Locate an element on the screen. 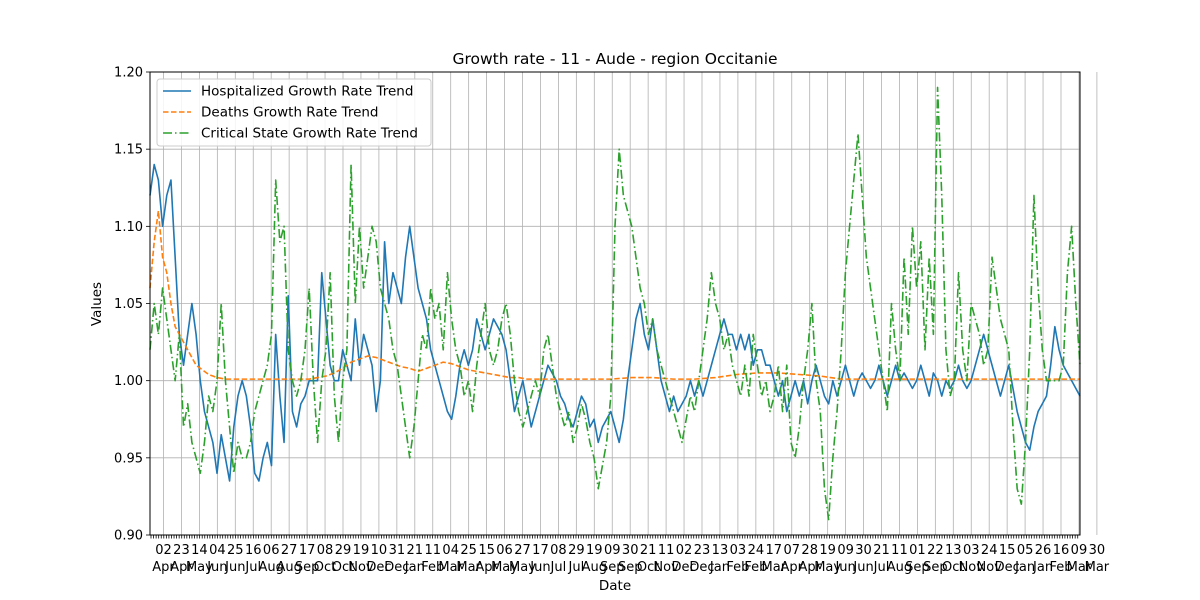  x-tick-day: 10 is located at coordinates (379, 550).